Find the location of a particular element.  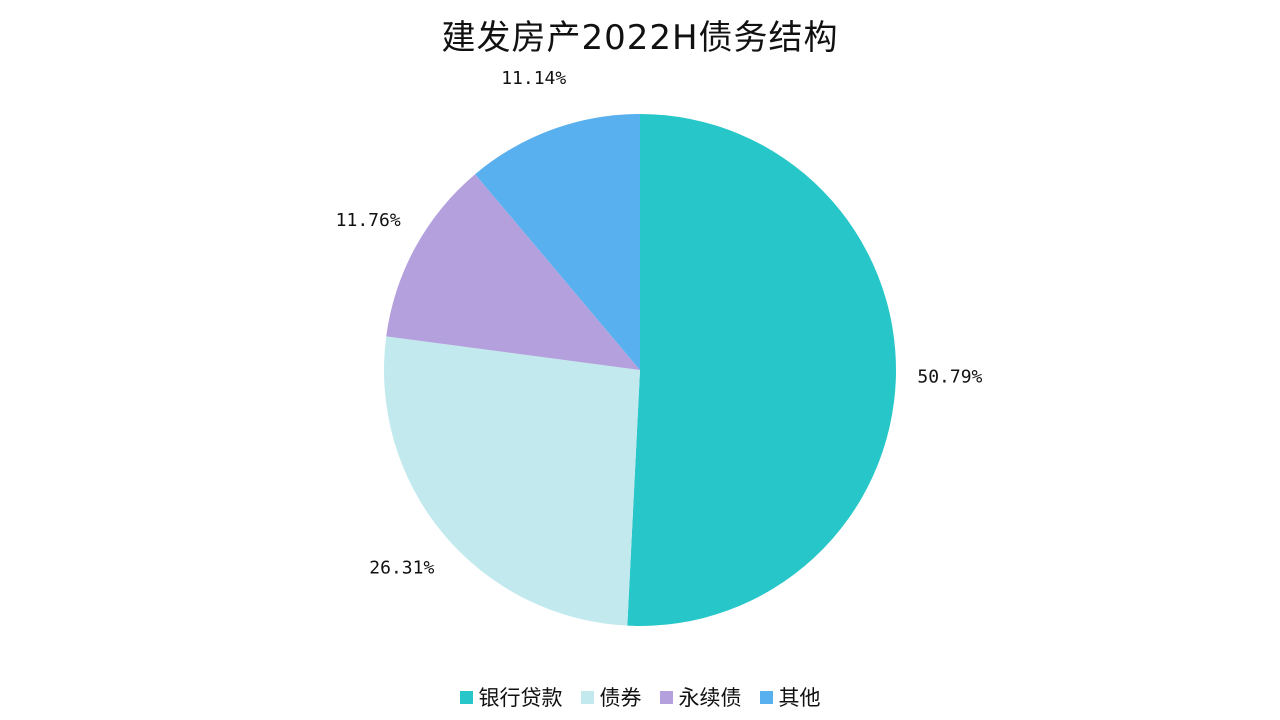

slice-perpetual-bonds is located at coordinates (513, 272).